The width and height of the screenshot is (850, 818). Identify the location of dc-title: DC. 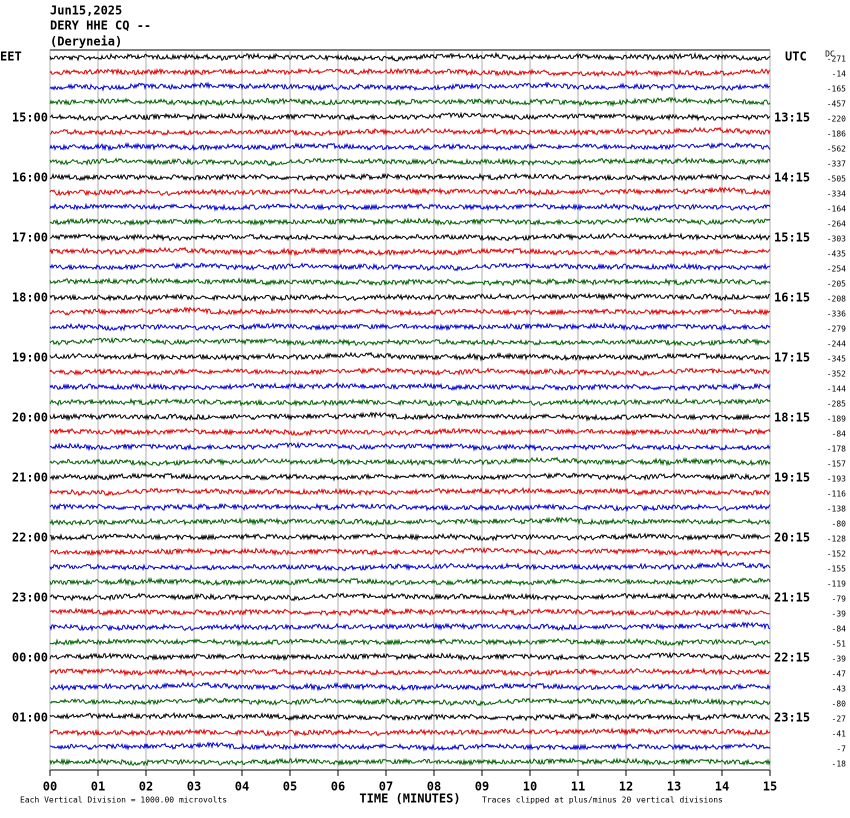
(830, 54).